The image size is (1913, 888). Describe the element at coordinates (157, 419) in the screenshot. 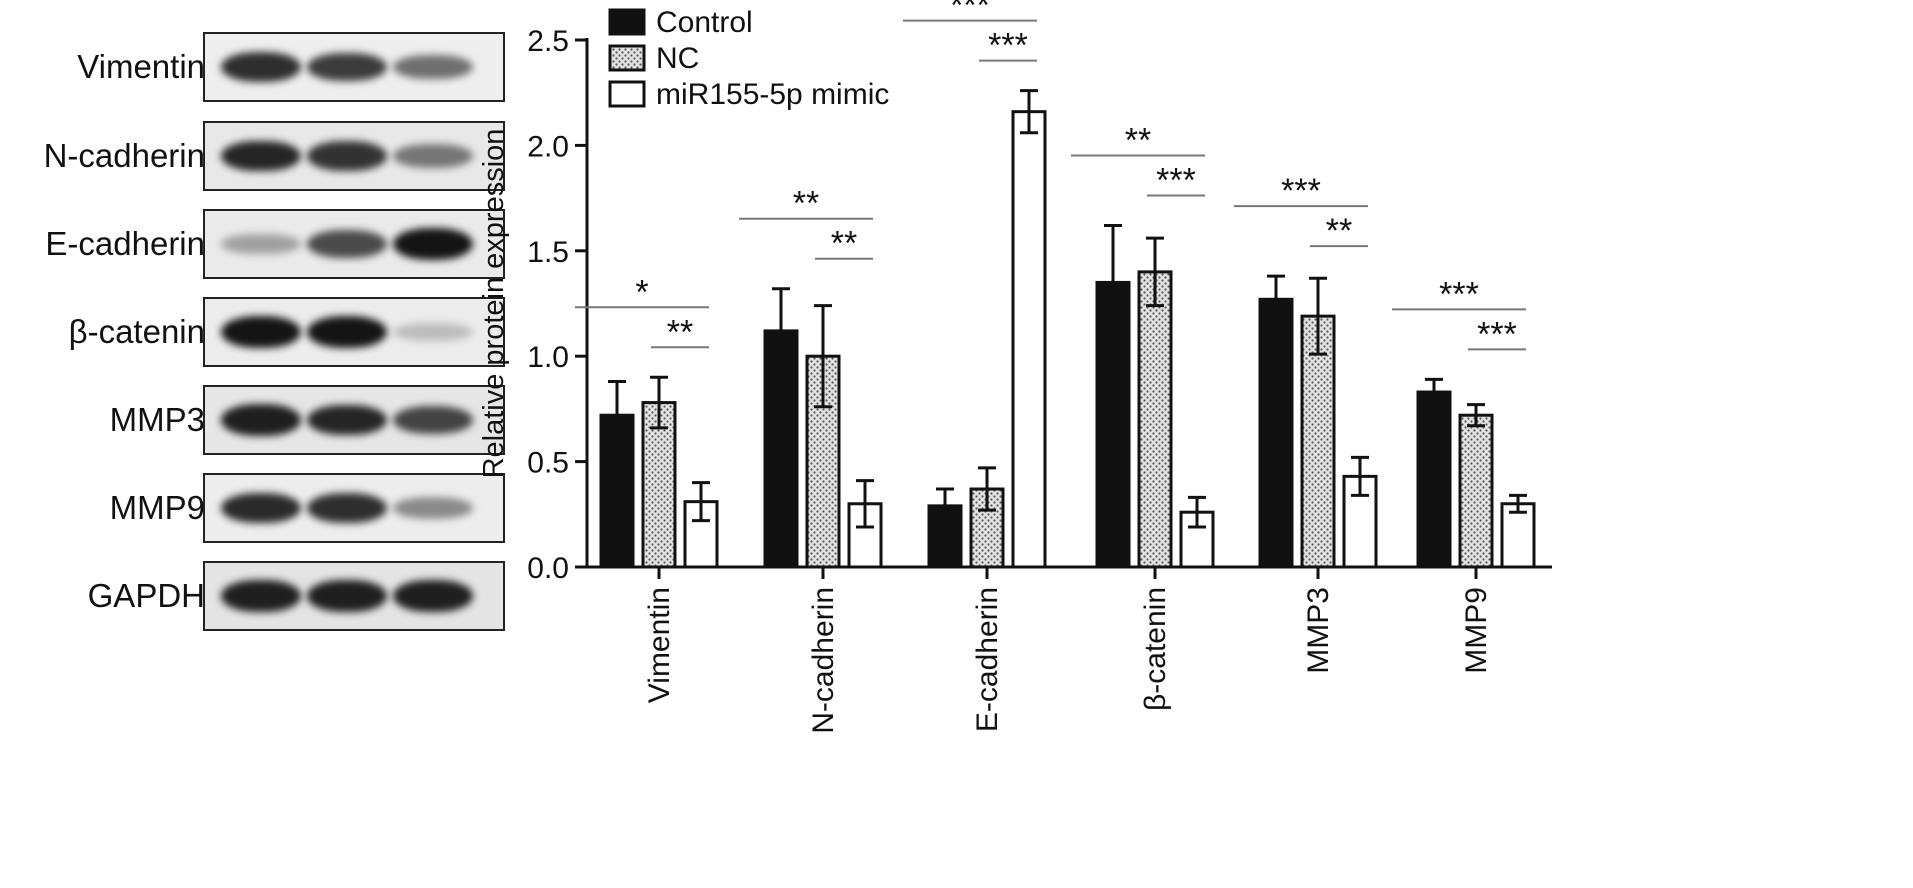

I see `blot-label: MMP3` at that location.